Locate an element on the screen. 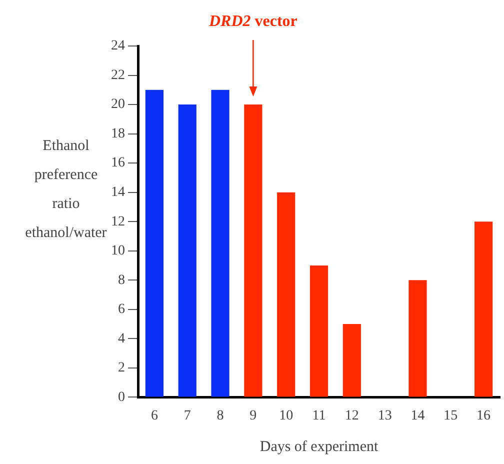  y-tick-label: 24 is located at coordinates (118, 46).